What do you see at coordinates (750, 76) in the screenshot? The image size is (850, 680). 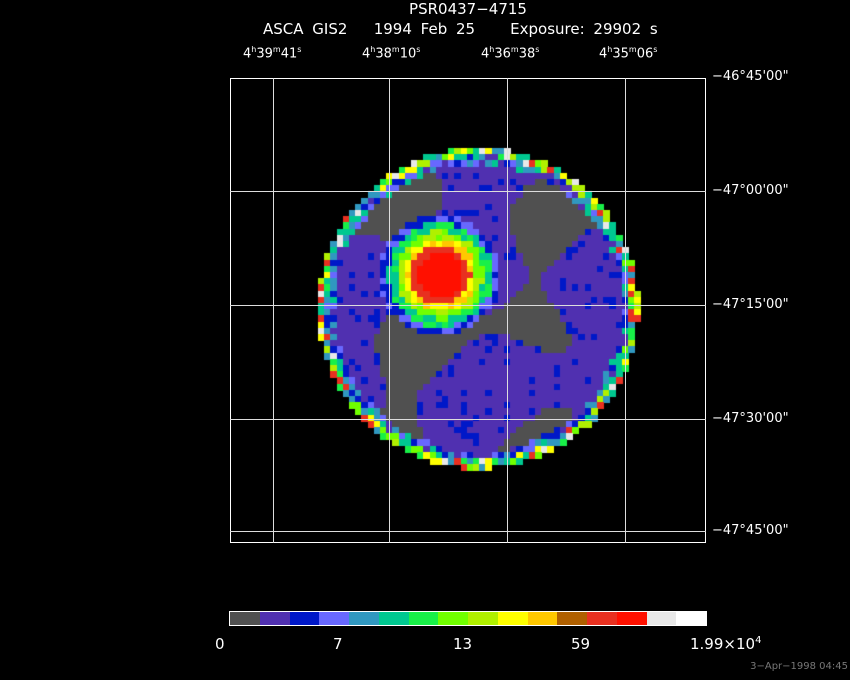 I see `dec-label: −46°45'00"` at bounding box center [750, 76].